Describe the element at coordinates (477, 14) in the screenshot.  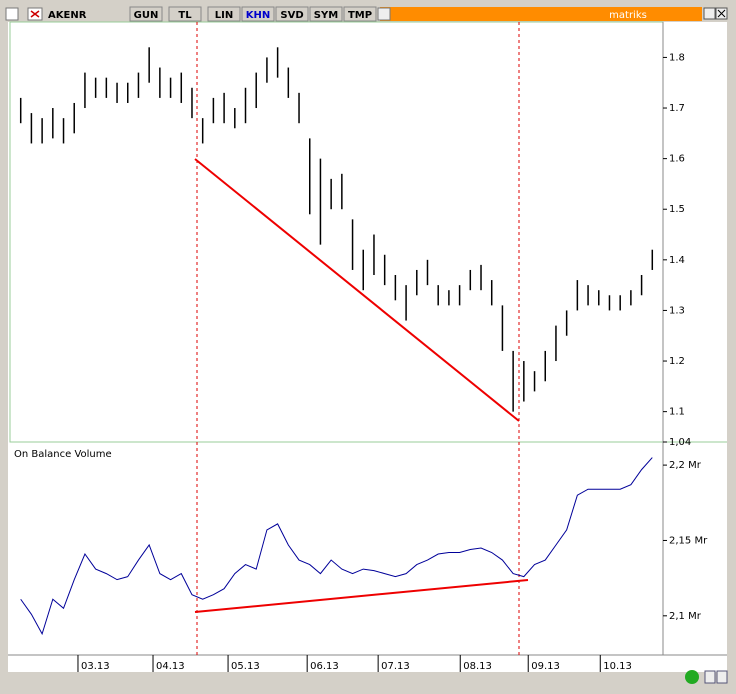
I see `progress-bar` at that location.